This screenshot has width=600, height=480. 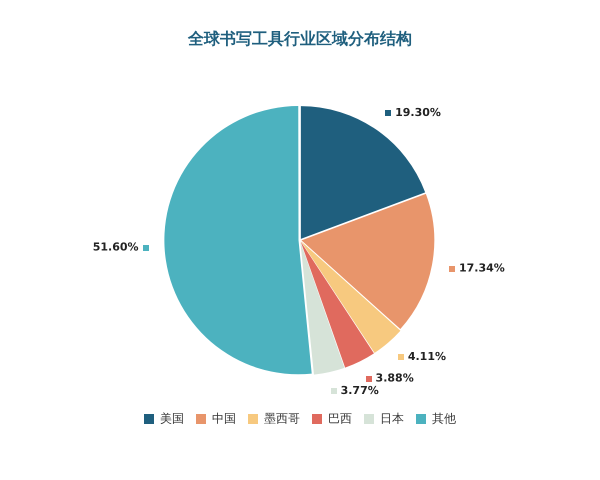 What do you see at coordinates (392, 418) in the screenshot?
I see `legend-label: 日本` at bounding box center [392, 418].